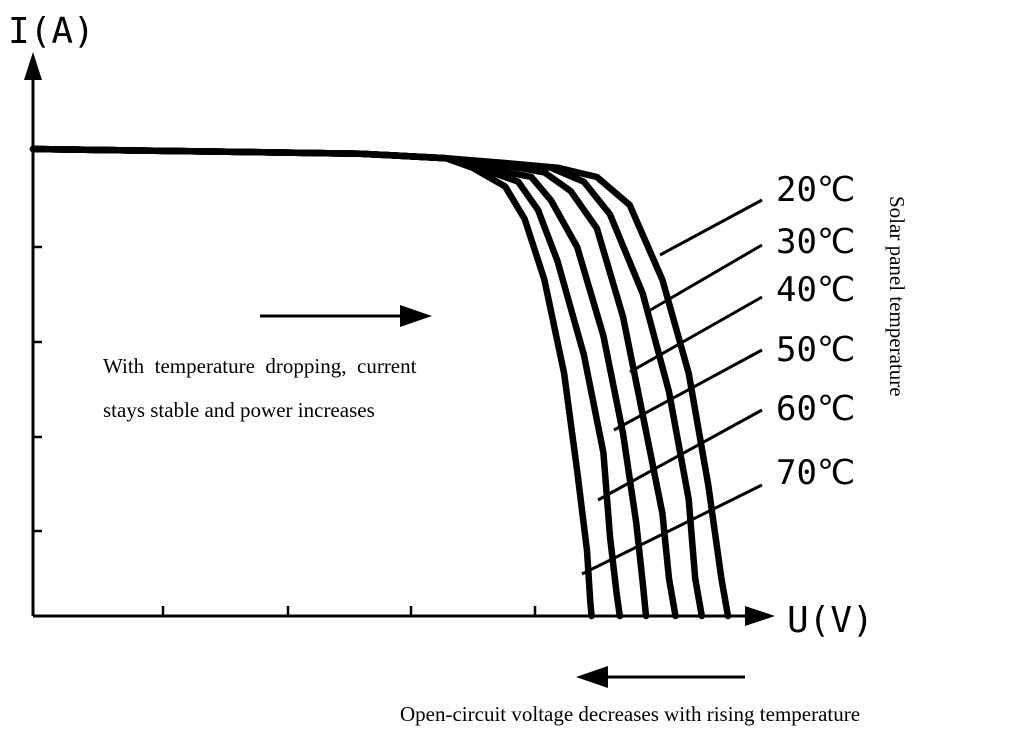  Describe the element at coordinates (815, 190) in the screenshot. I see `legend-label-20: 20℃` at that location.